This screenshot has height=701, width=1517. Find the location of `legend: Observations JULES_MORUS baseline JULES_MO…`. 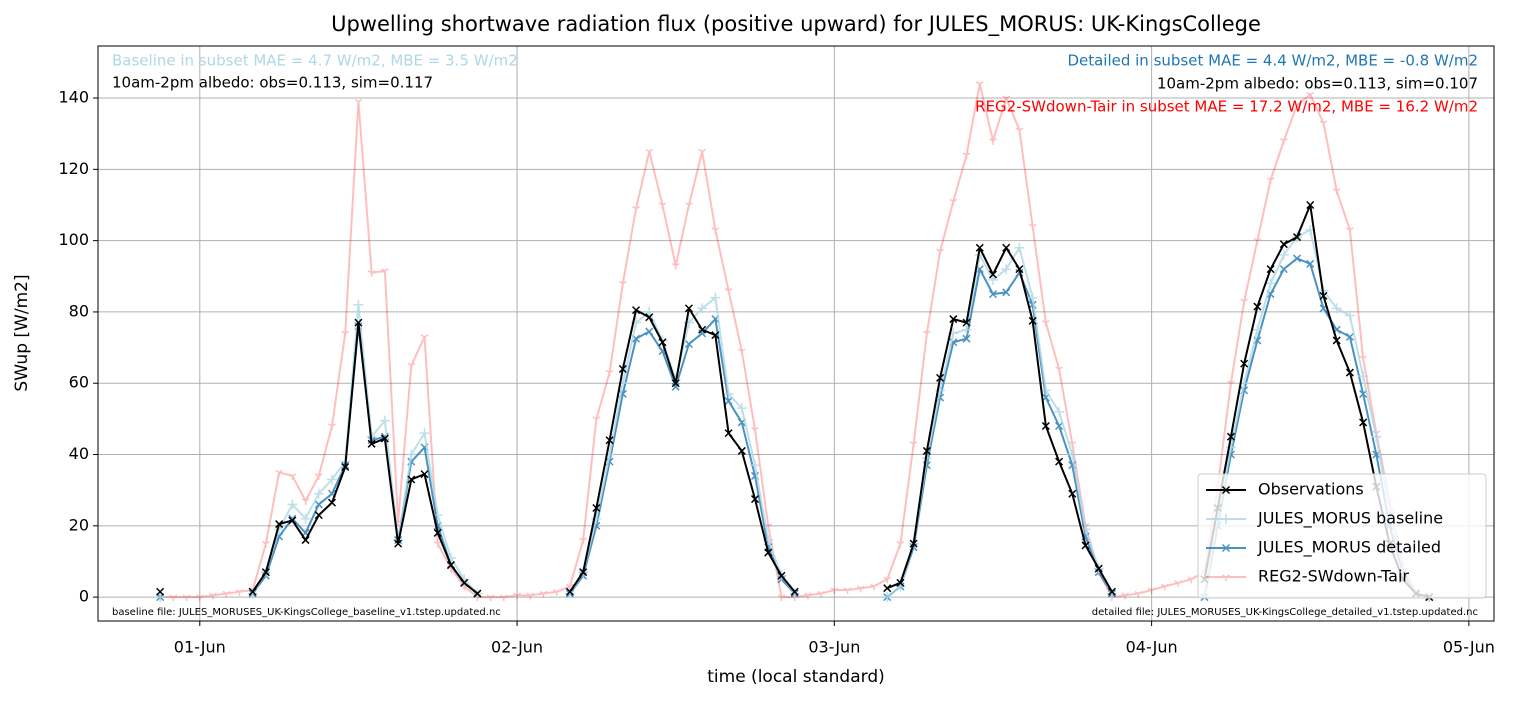

legend: Observations JULES_MORUS baseline JULES_MO… is located at coordinates (1342, 536).